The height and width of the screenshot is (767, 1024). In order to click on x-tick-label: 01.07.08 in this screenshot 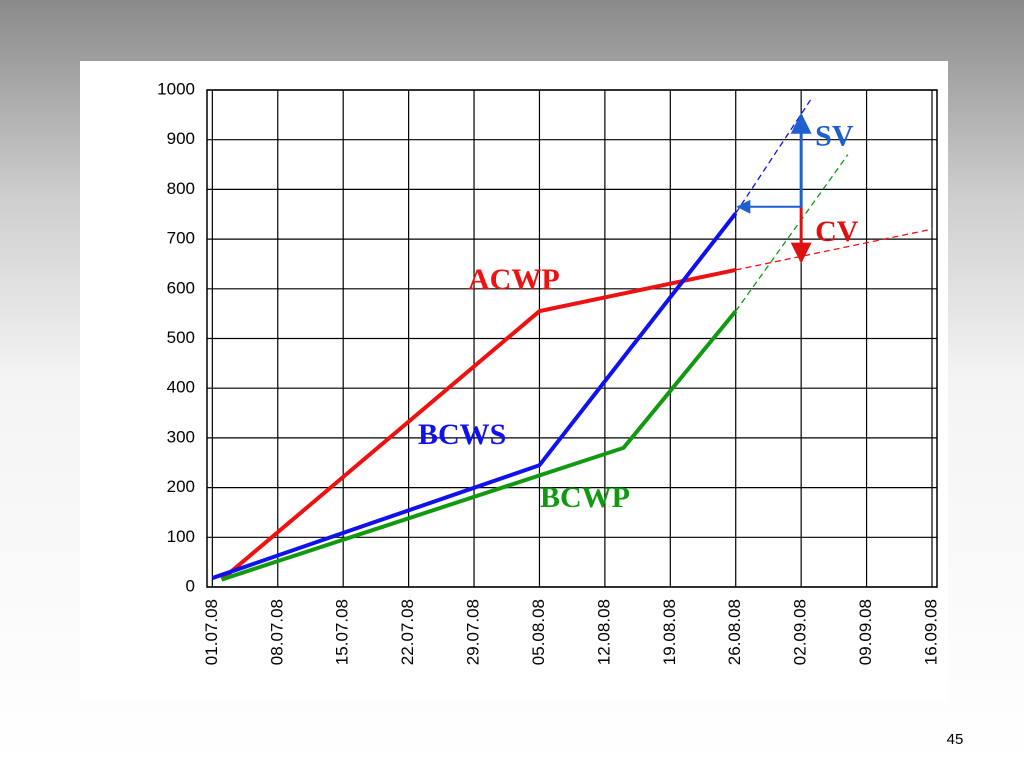, I will do `click(211, 632)`.